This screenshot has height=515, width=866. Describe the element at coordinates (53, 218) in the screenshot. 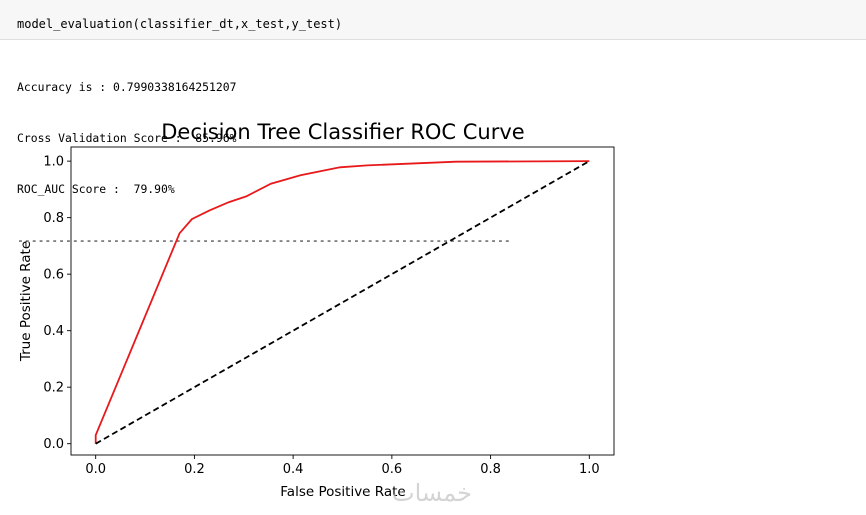

I see `y-tick-label-4: 0.8` at that location.